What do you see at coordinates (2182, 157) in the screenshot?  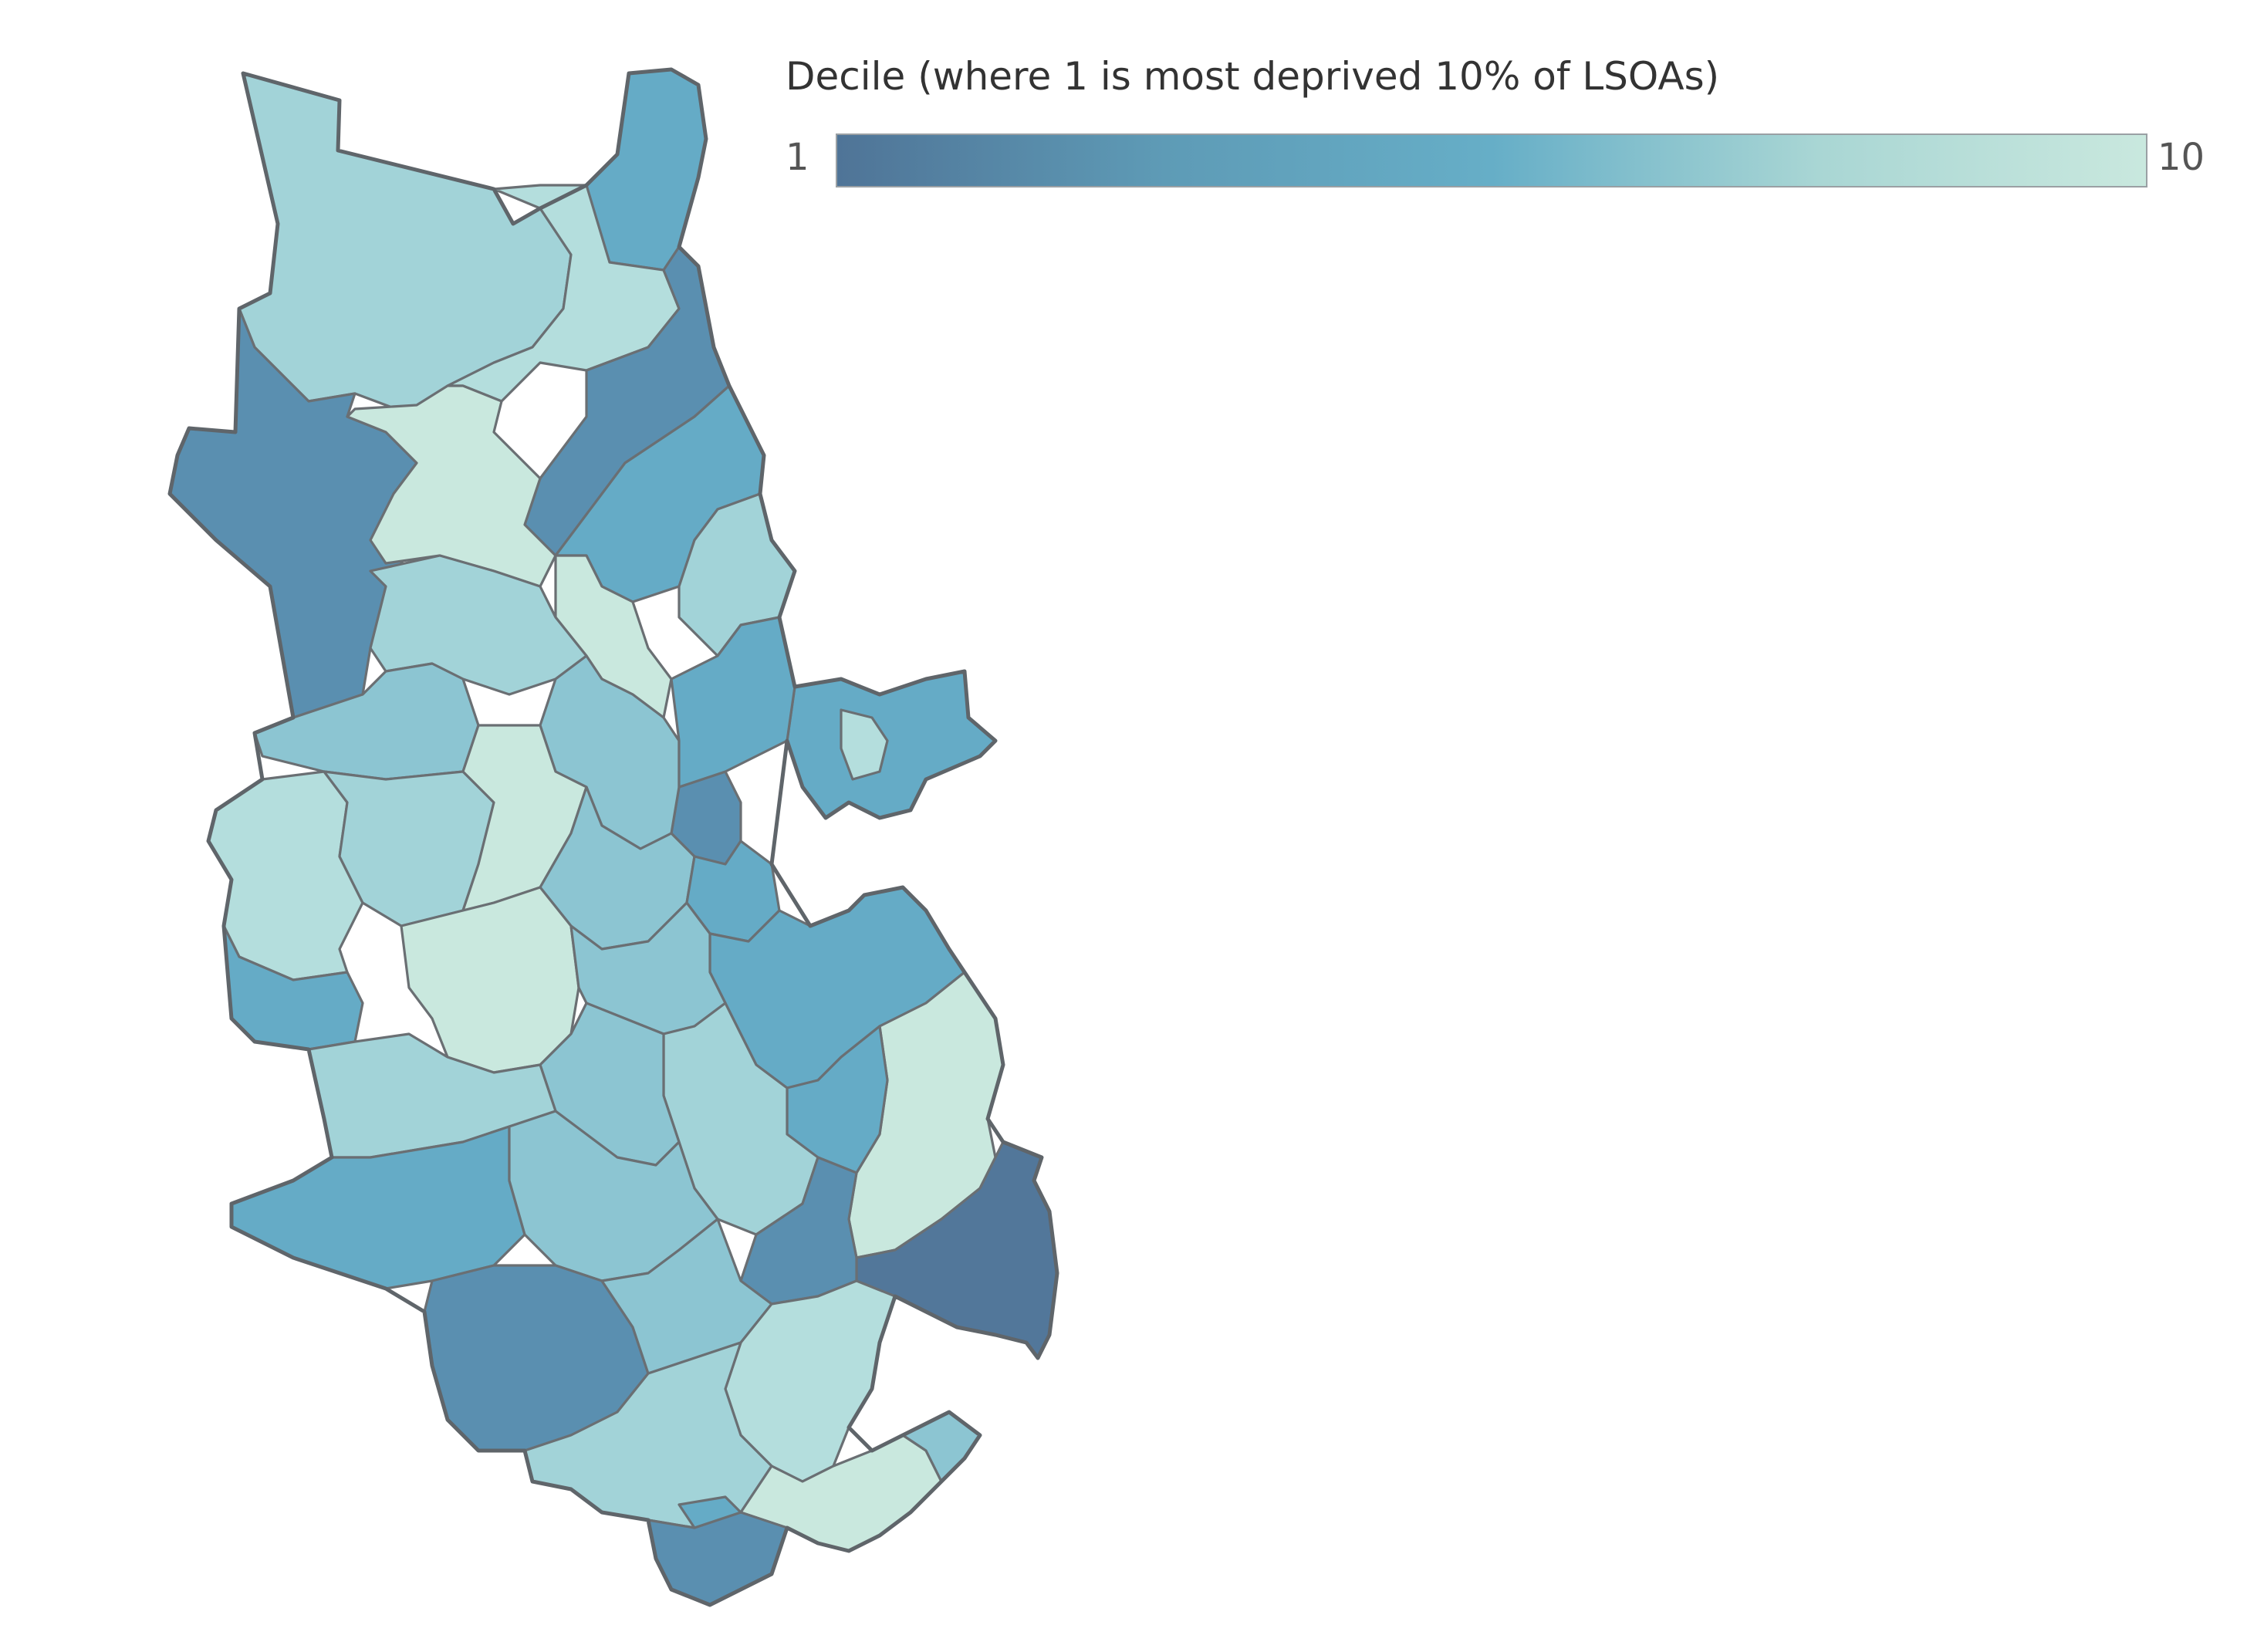 I see `legend-max-label: 10` at bounding box center [2182, 157].